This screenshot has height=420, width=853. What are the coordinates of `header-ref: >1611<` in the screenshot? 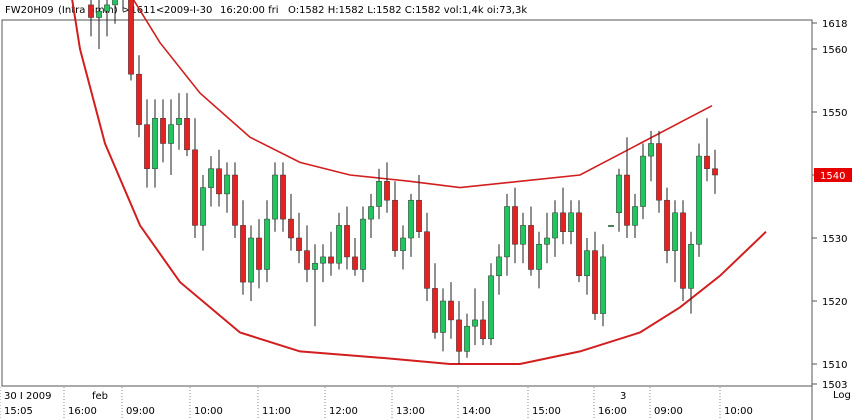 It's located at (143, 10).